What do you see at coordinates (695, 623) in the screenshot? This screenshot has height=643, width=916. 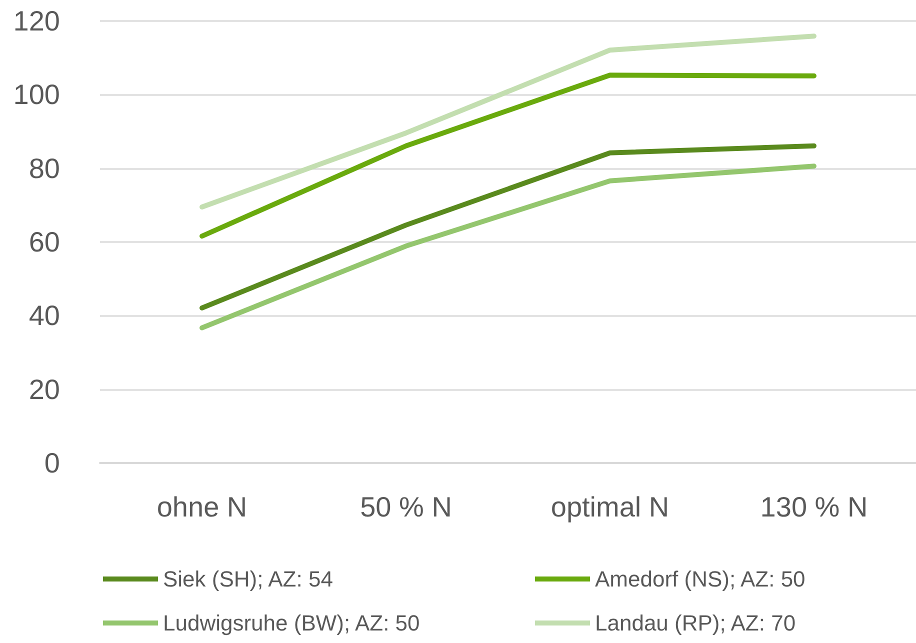 I see `legend-label: Landau (RP); AZ: 70` at bounding box center [695, 623].